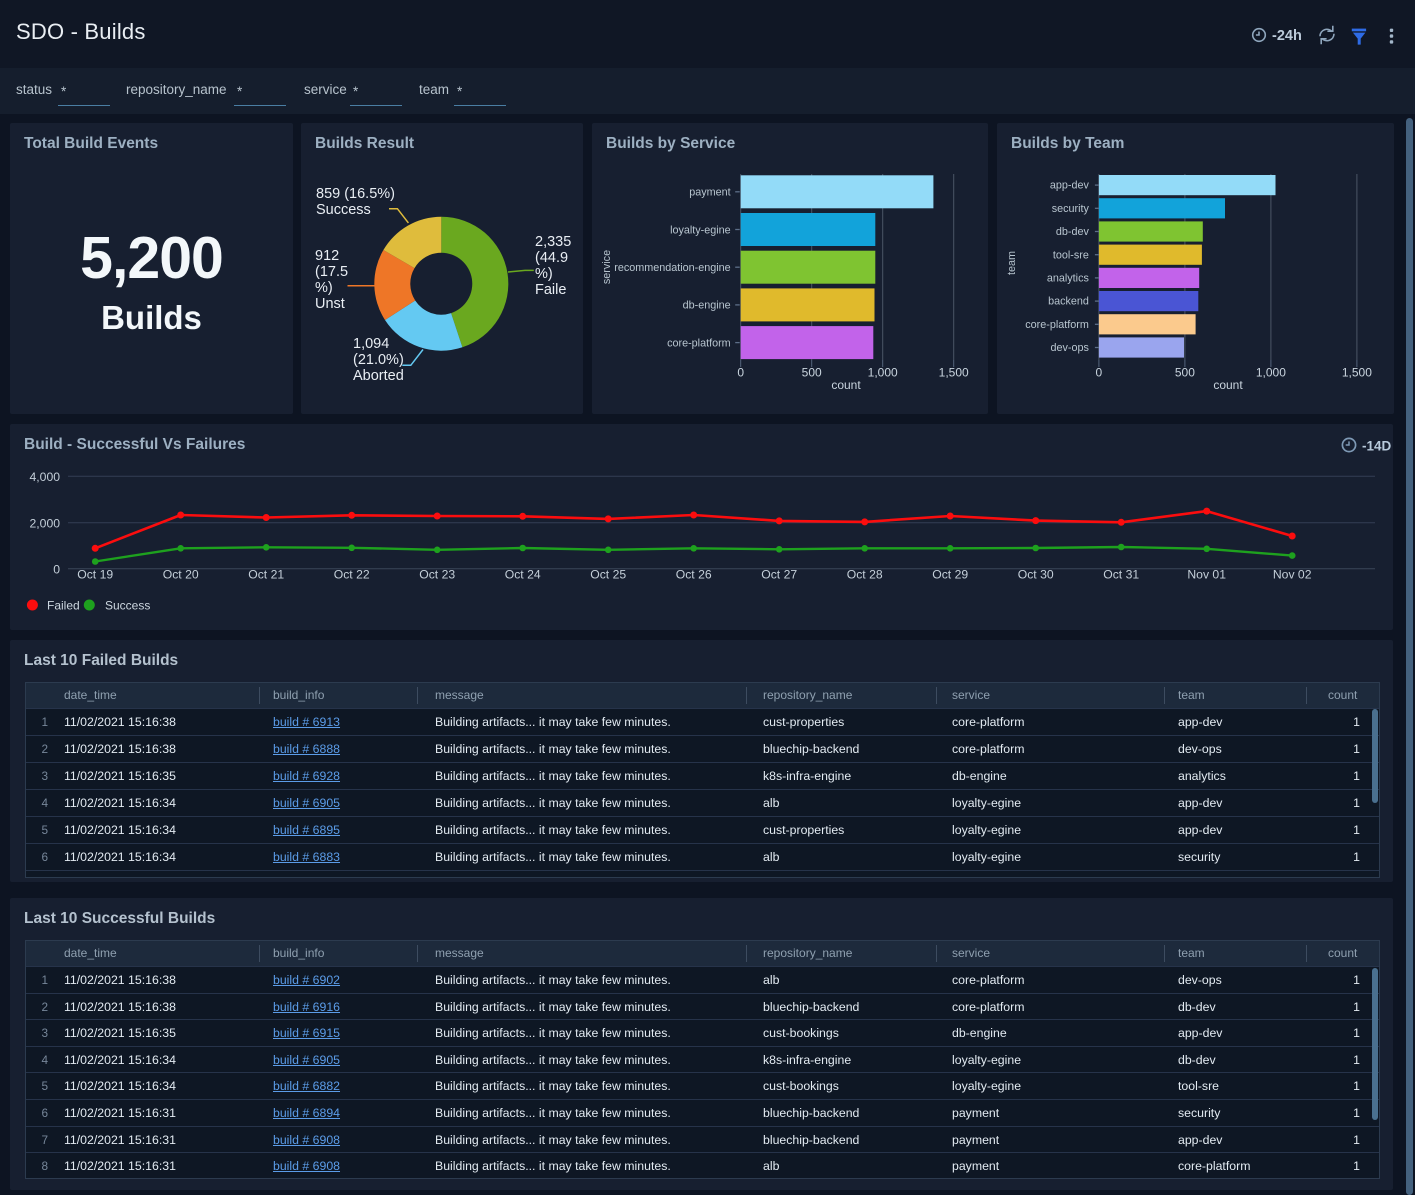 This screenshot has width=1415, height=1195. Describe the element at coordinates (1377, 446) in the screenshot. I see `svg-text: -14D` at that location.